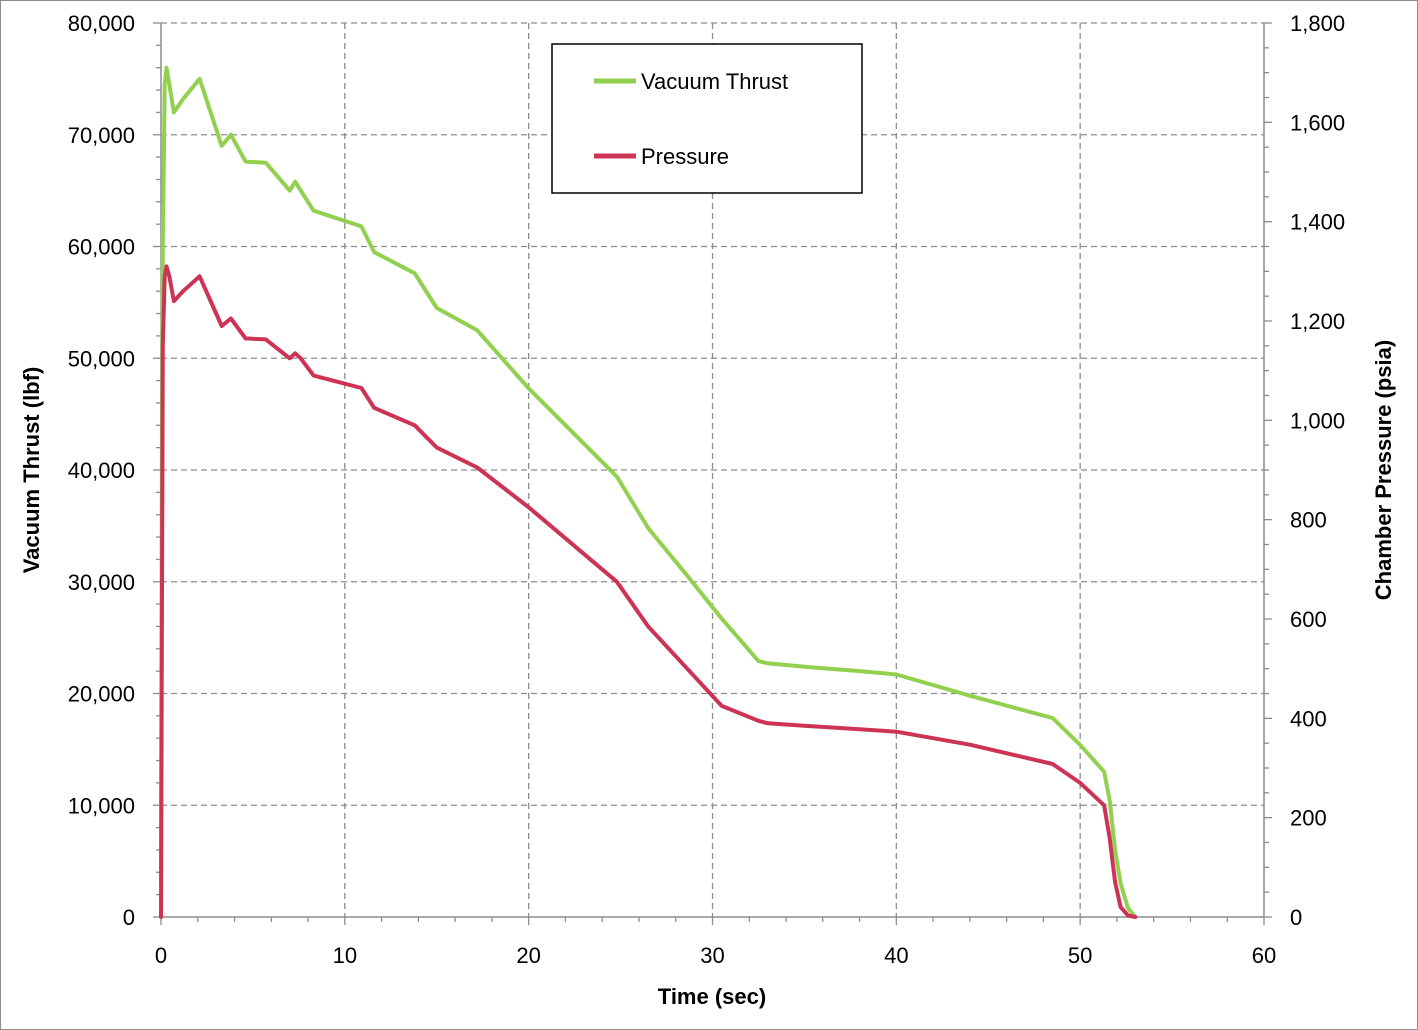 The image size is (1418, 1030). What do you see at coordinates (714, 81) in the screenshot?
I see `legend-label-vacuum-thrust: Vacuum Thrust` at bounding box center [714, 81].